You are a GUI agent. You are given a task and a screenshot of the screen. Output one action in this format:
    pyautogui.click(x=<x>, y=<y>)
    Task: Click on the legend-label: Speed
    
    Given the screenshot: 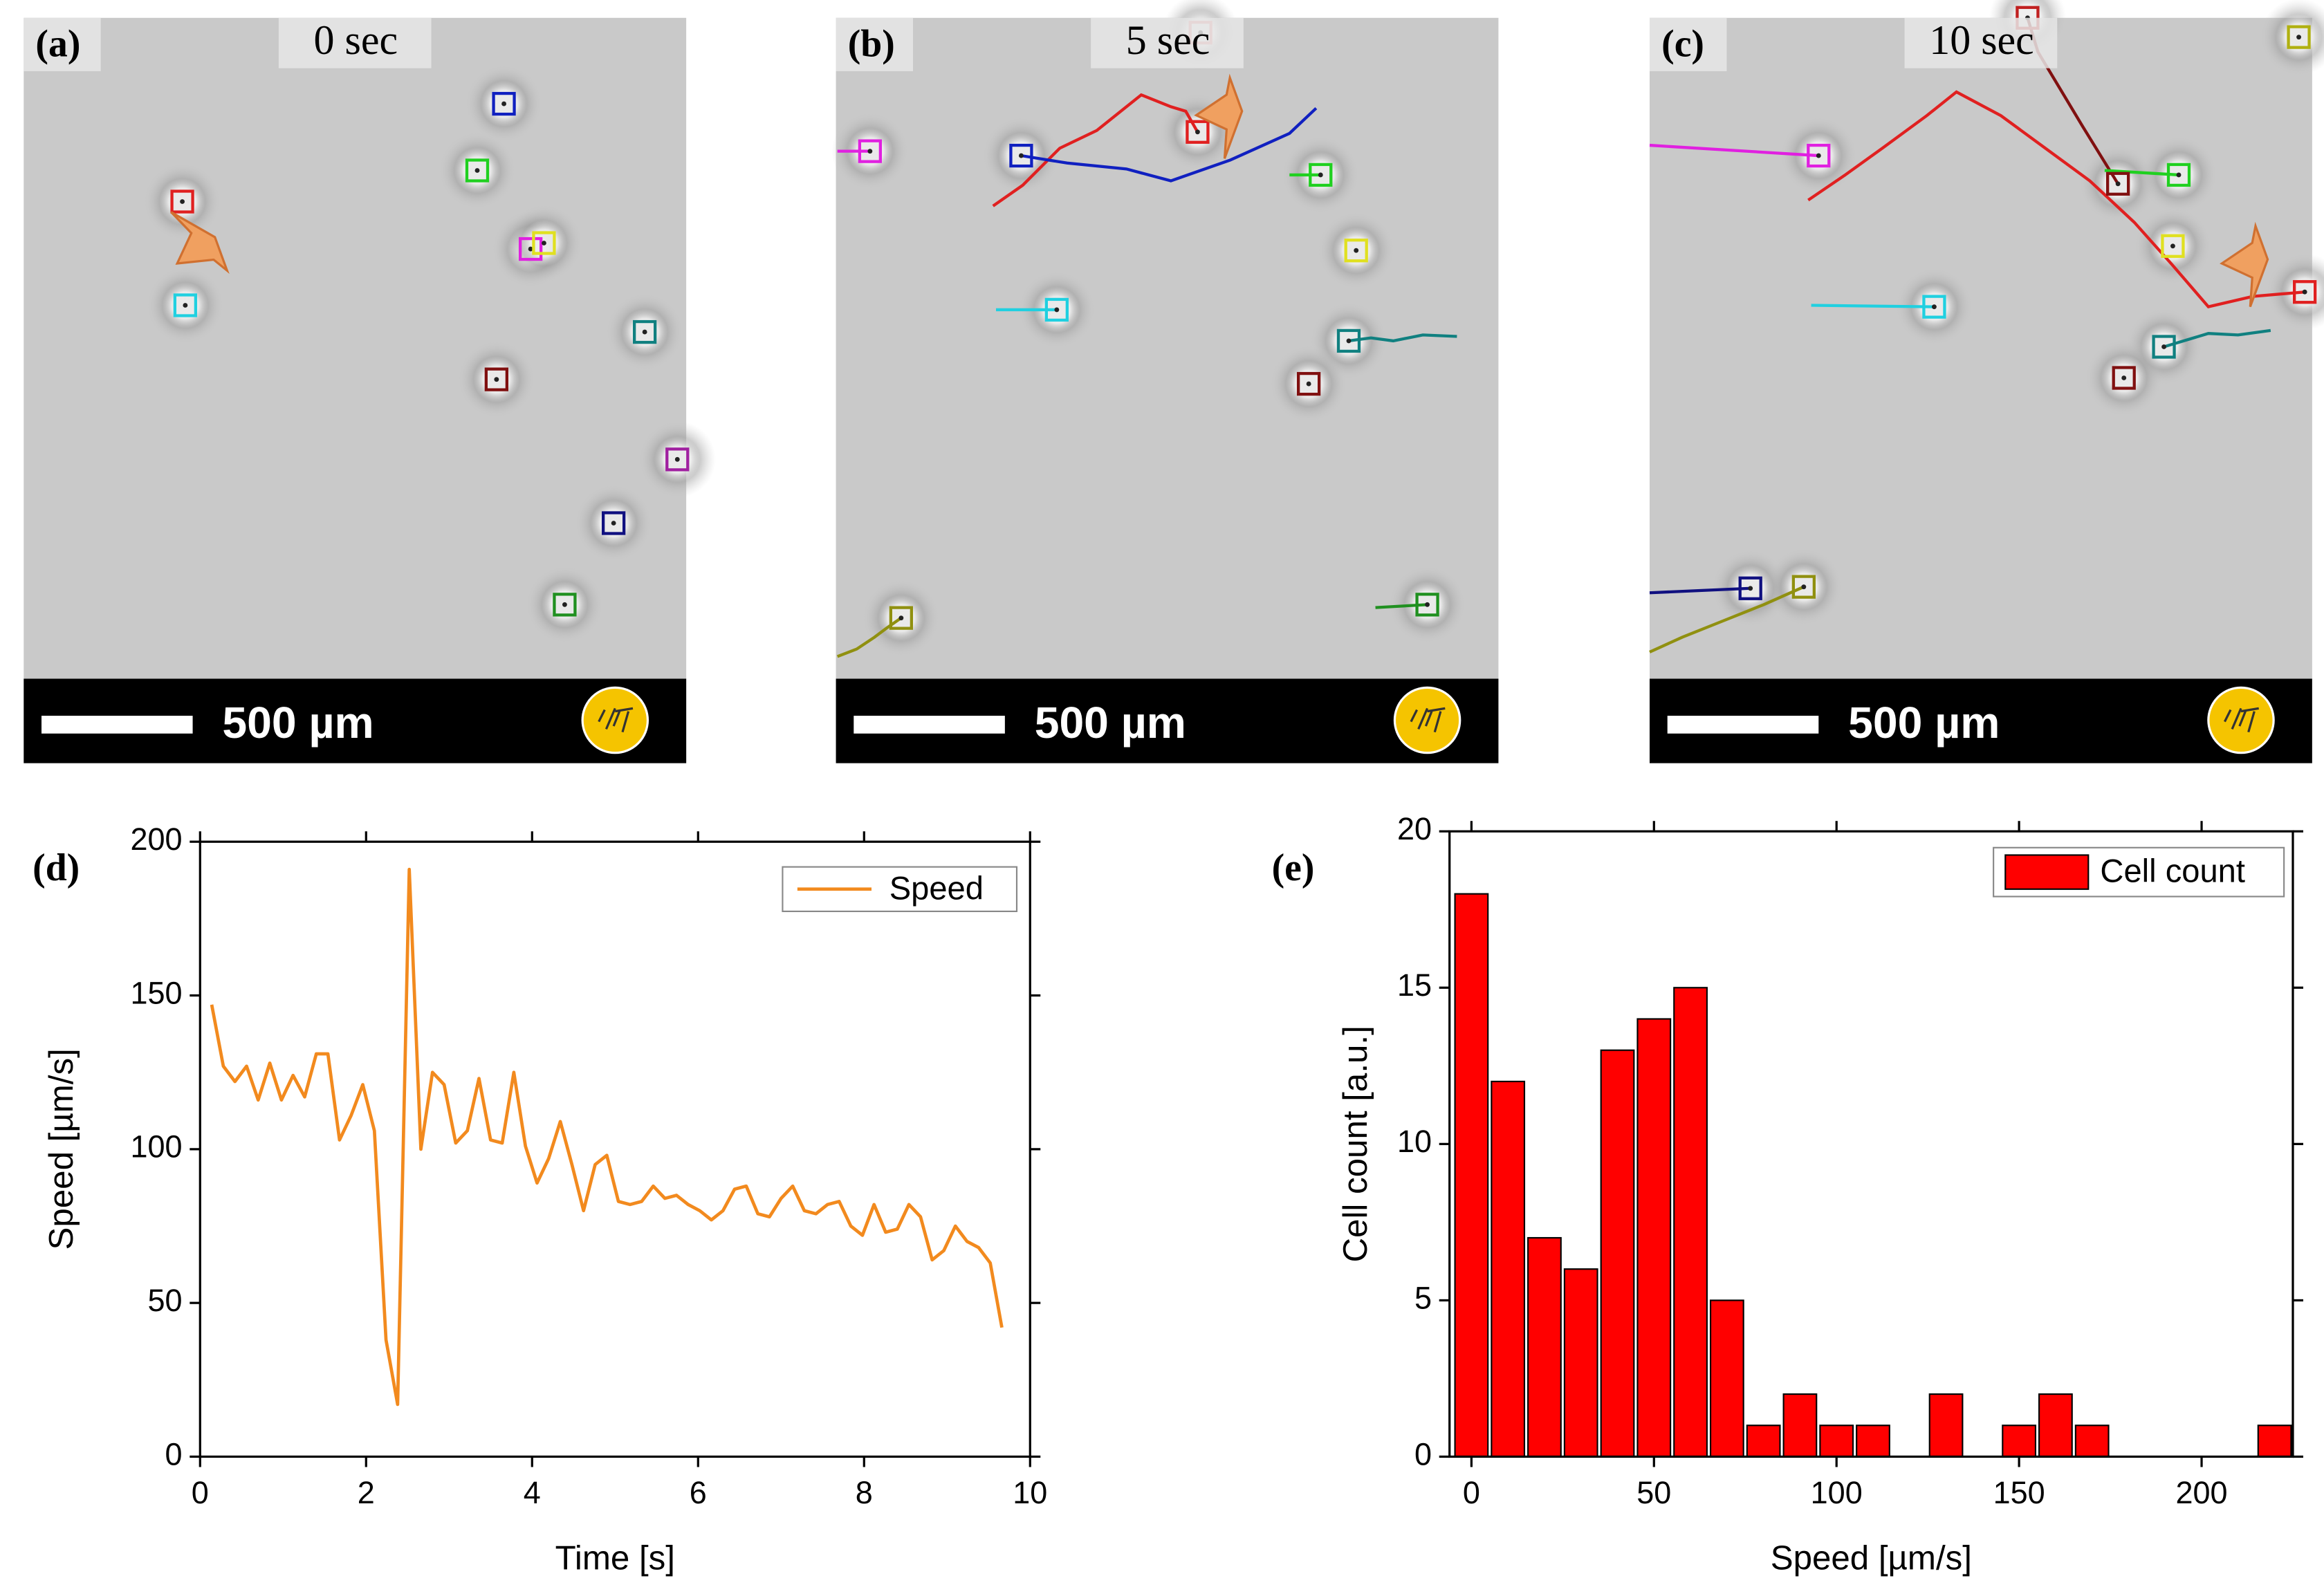 What is the action you would take?
    pyautogui.click(x=936, y=888)
    